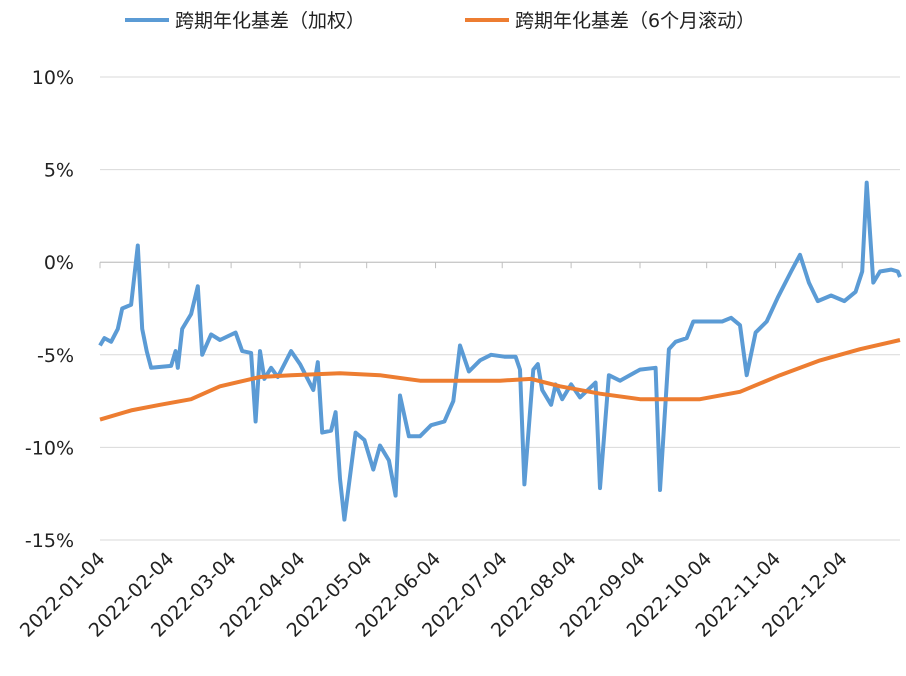 This screenshot has width=906, height=676. Describe the element at coordinates (59, 171) in the screenshot. I see `y-tick-label: 5%` at that location.